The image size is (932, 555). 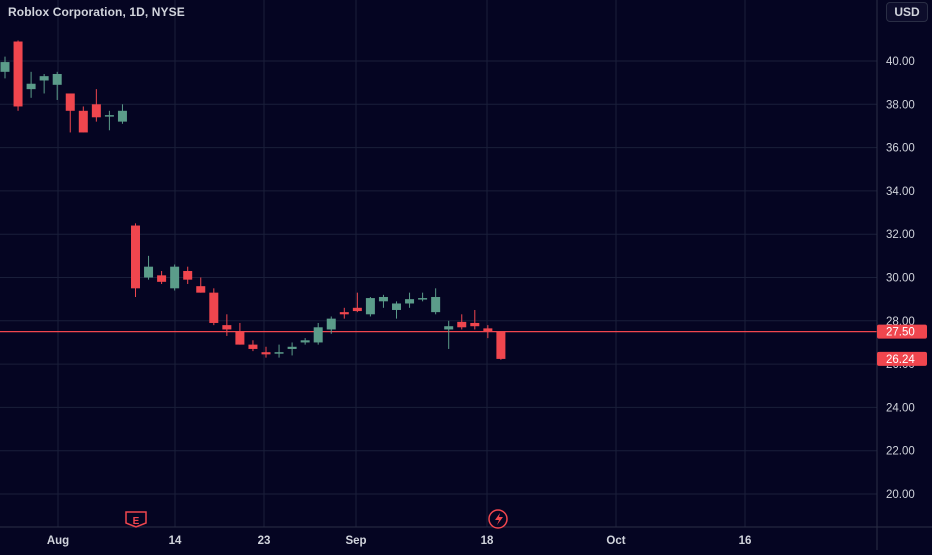 I want to click on x-tick-label: Aug, so click(x=58, y=541).